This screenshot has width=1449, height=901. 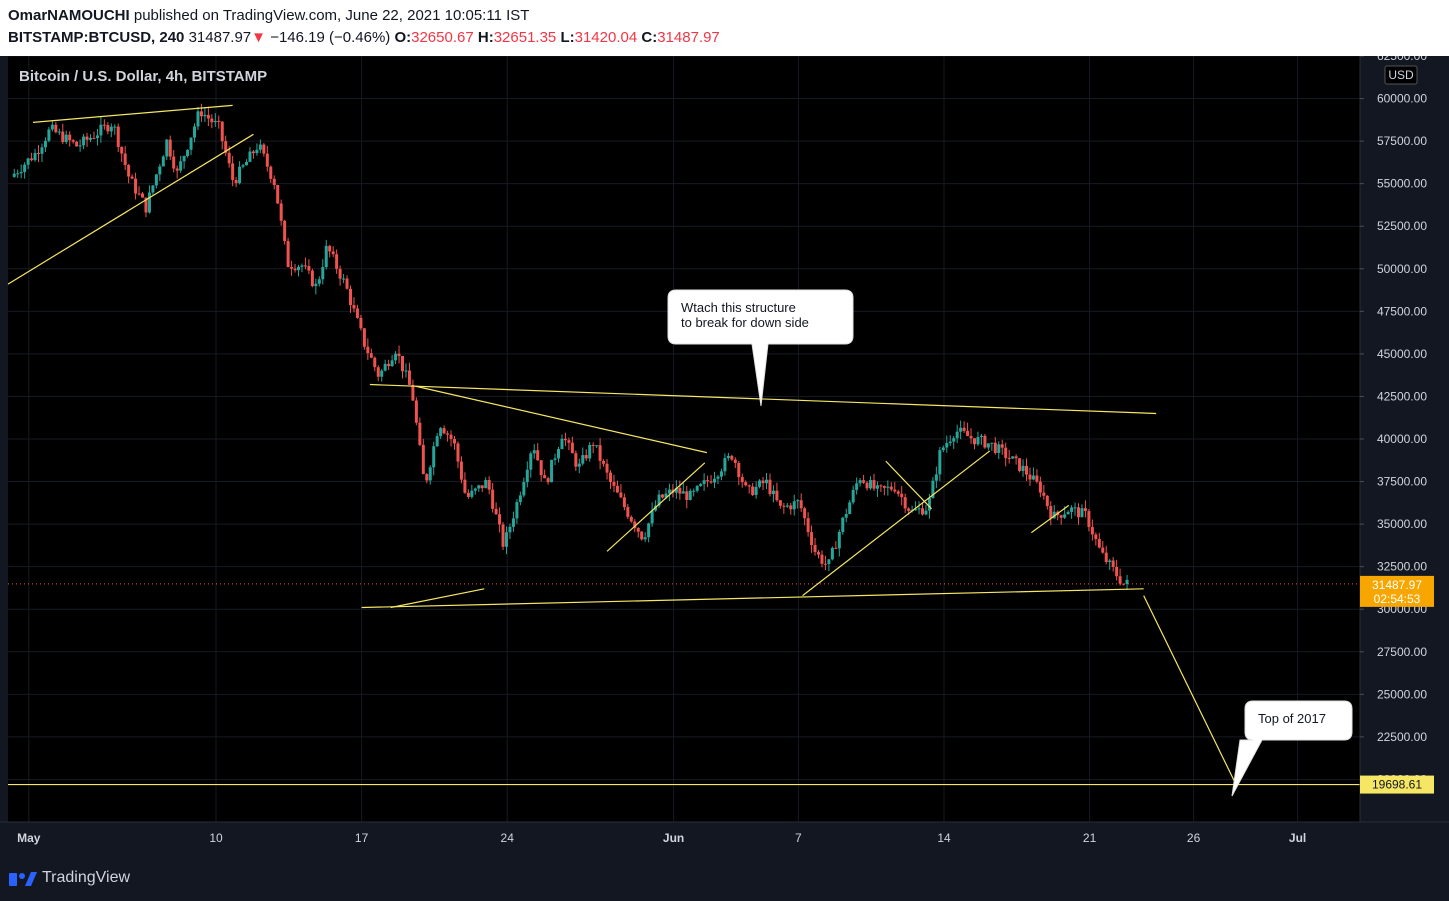 I want to click on rising-wedge-lower, so click(x=130, y=209).